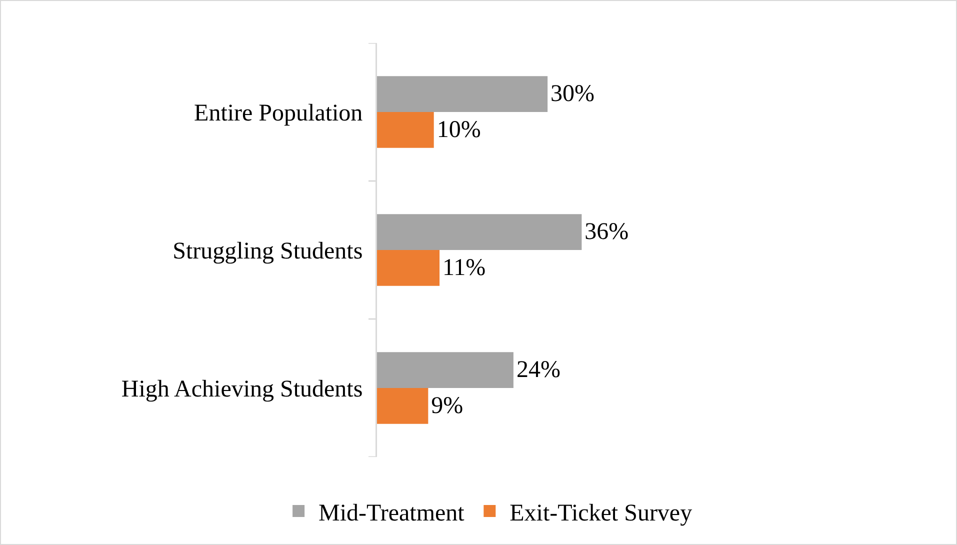 The width and height of the screenshot is (957, 545). Describe the element at coordinates (572, 94) in the screenshot. I see `data-label: 30%` at that location.